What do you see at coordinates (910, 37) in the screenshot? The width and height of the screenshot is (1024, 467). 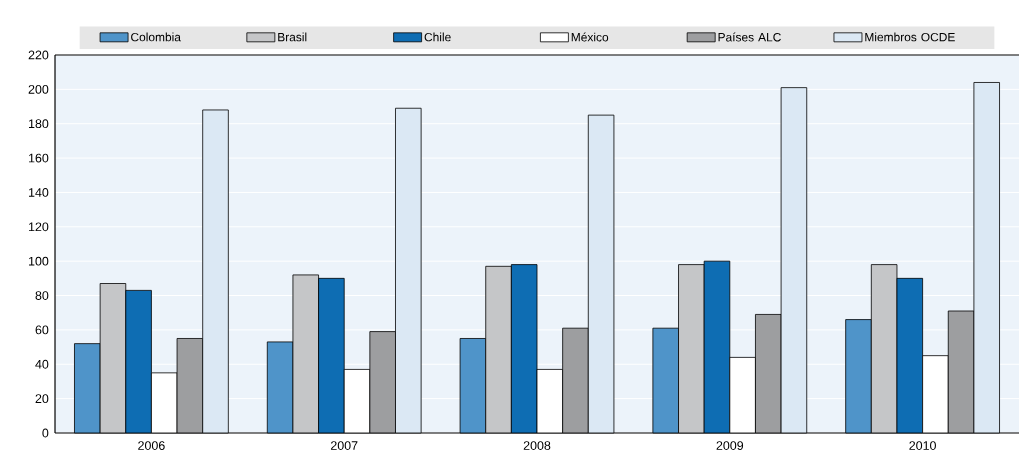 I see `legend-label: Miembros OCDE` at bounding box center [910, 37].